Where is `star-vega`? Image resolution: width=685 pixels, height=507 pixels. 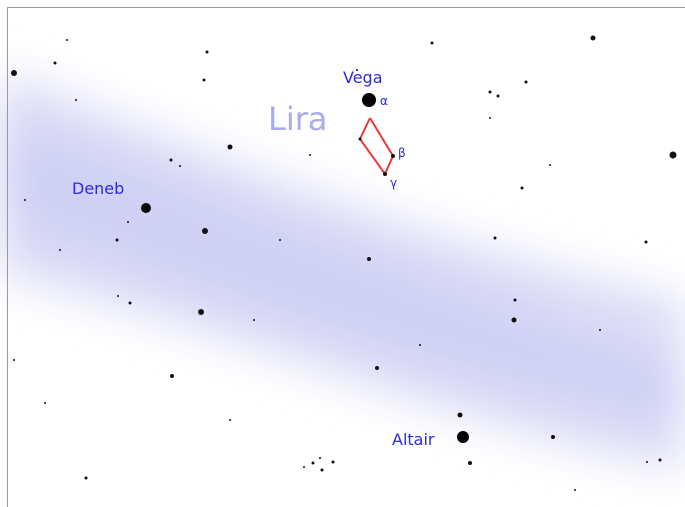 star-vega is located at coordinates (369, 100).